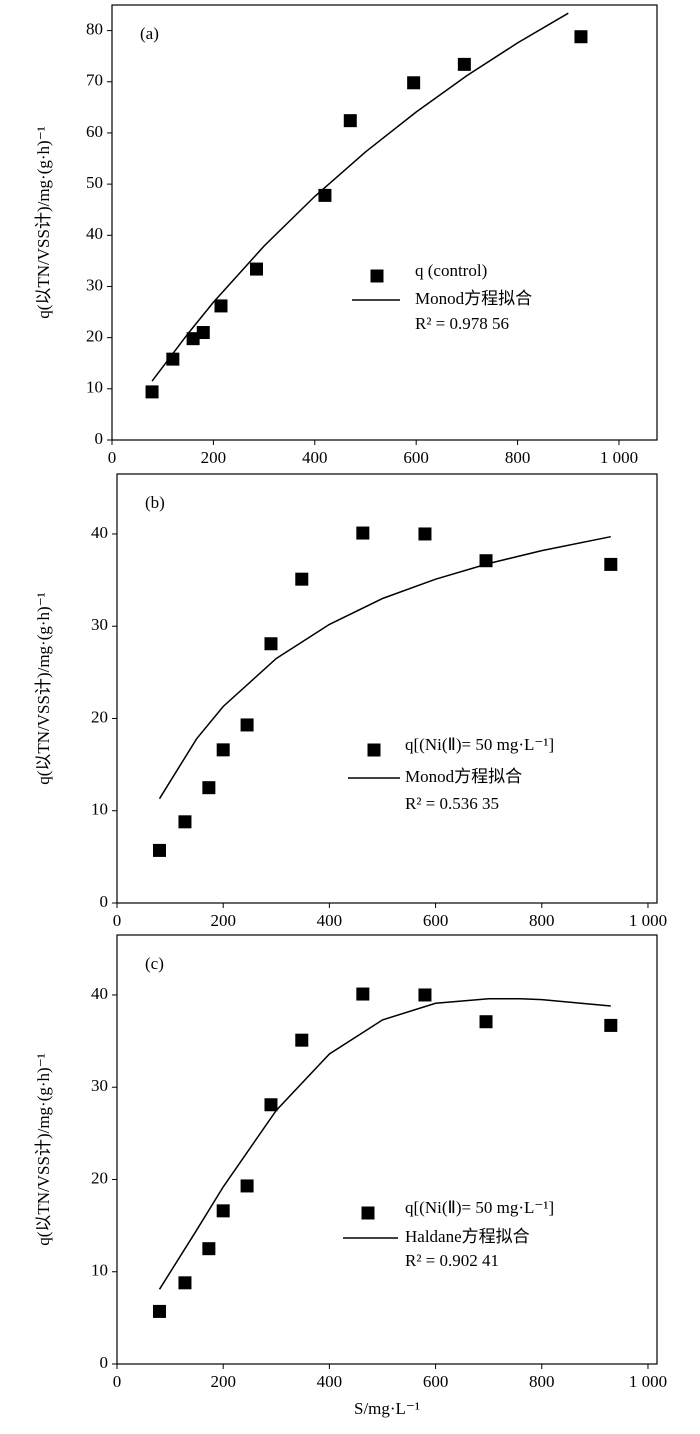 The height and width of the screenshot is (1434, 700). What do you see at coordinates (154, 963) in the screenshot?
I see `panel-label: (c)` at bounding box center [154, 963].